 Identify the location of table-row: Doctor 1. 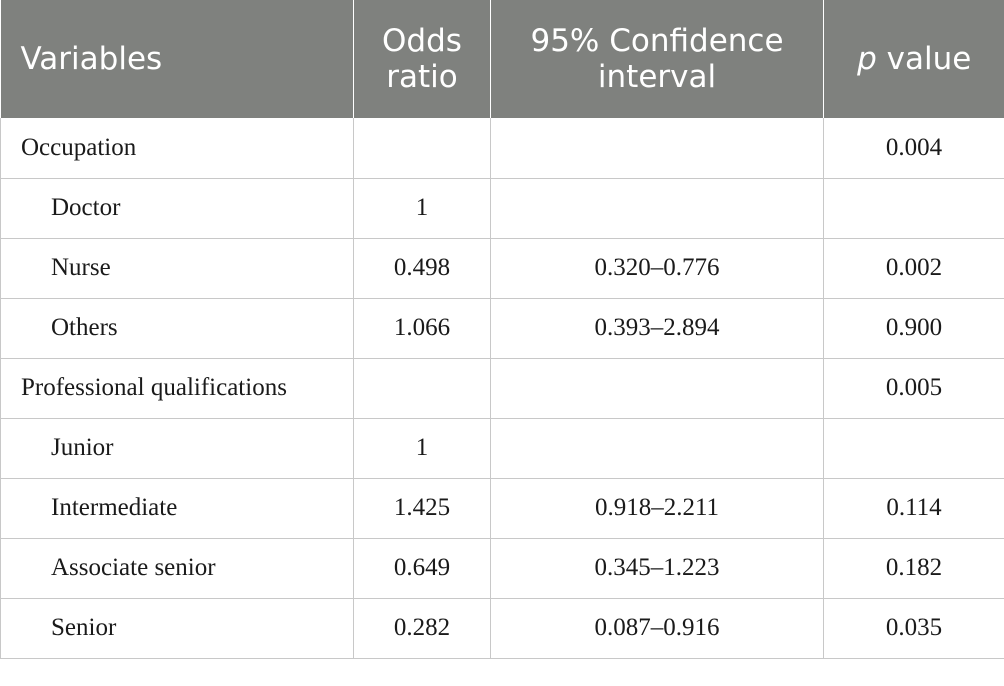
(502, 208).